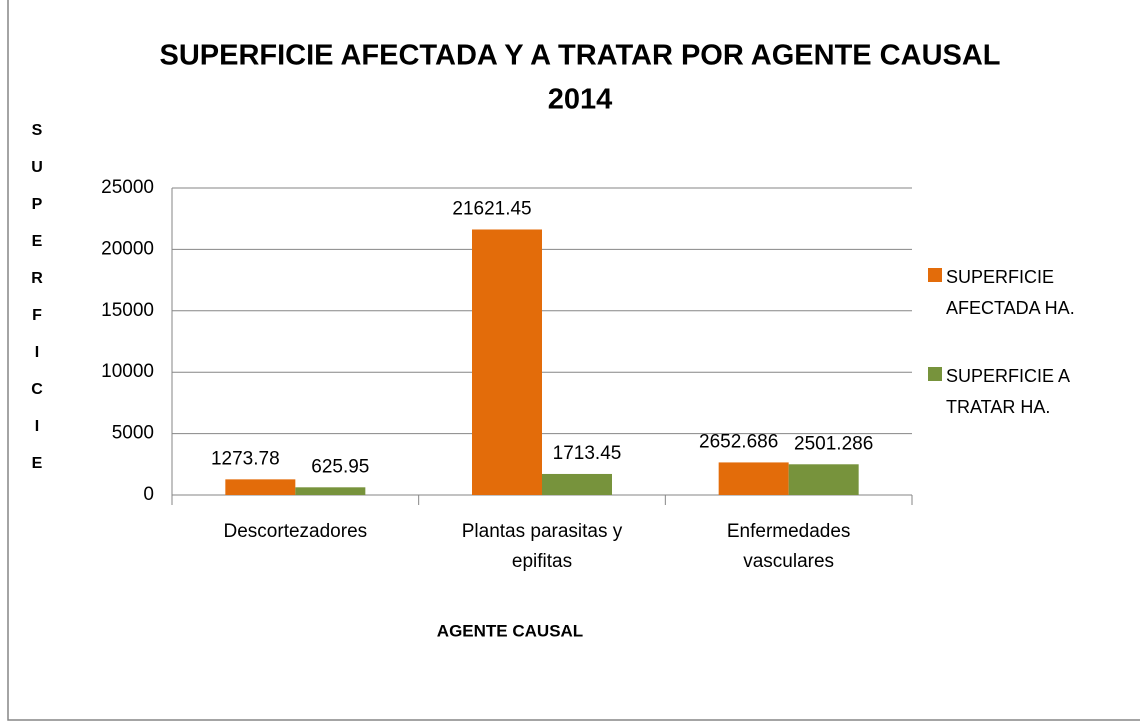 This screenshot has height=723, width=1140. Describe the element at coordinates (127, 248) in the screenshot. I see `y-tick-label: 20000` at that location.